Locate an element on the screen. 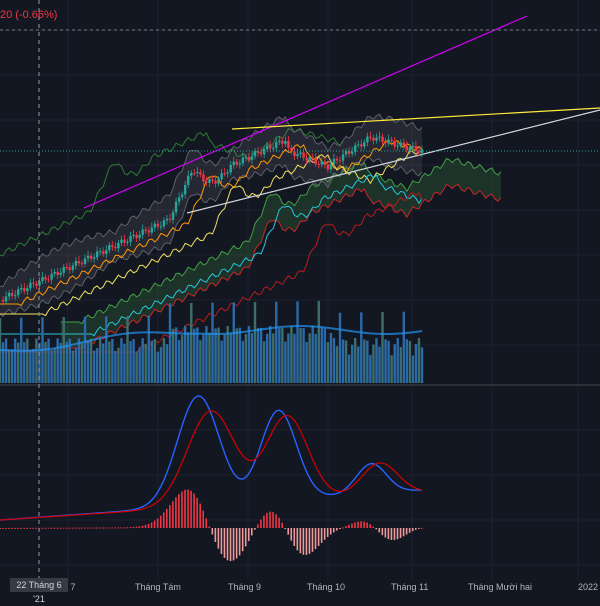 This screenshot has width=600, height=606. time-axis-label-dec: Tháng Mười hai is located at coordinates (500, 587).